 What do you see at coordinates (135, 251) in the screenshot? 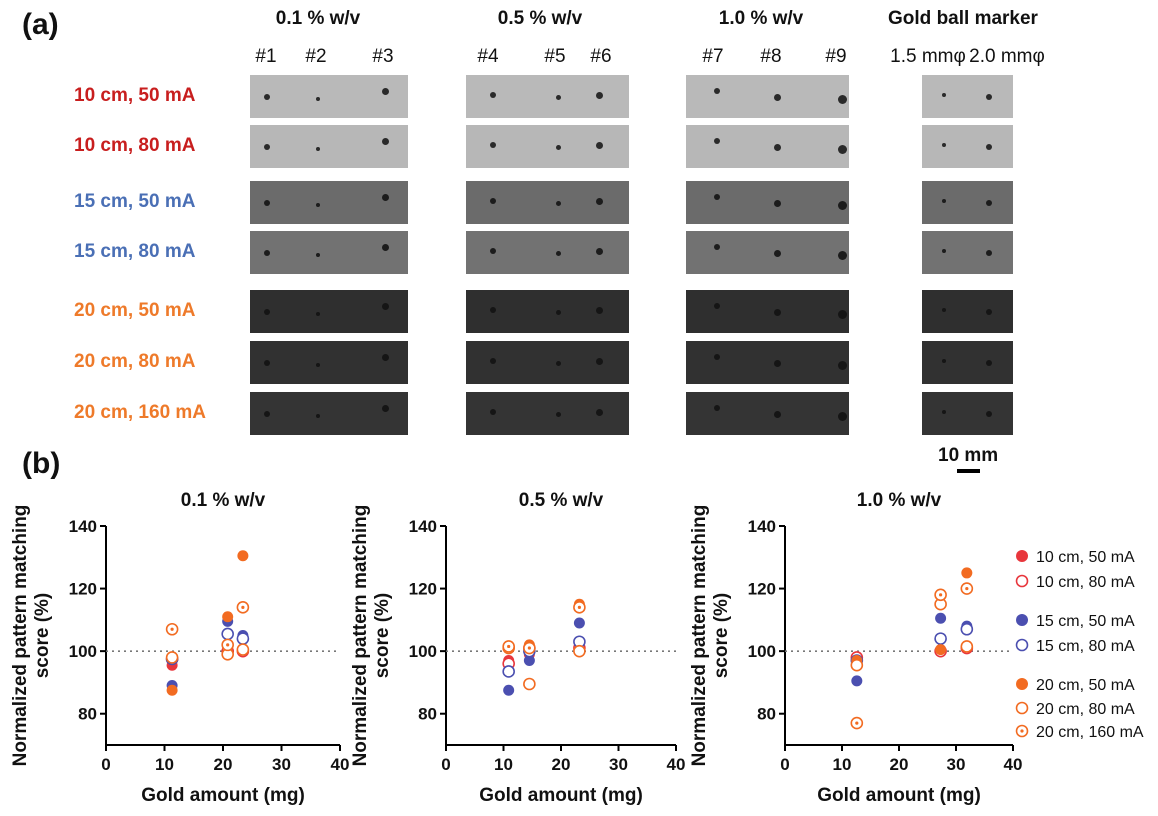
I see `row-label: 15 cm, 80 mA` at bounding box center [135, 251].